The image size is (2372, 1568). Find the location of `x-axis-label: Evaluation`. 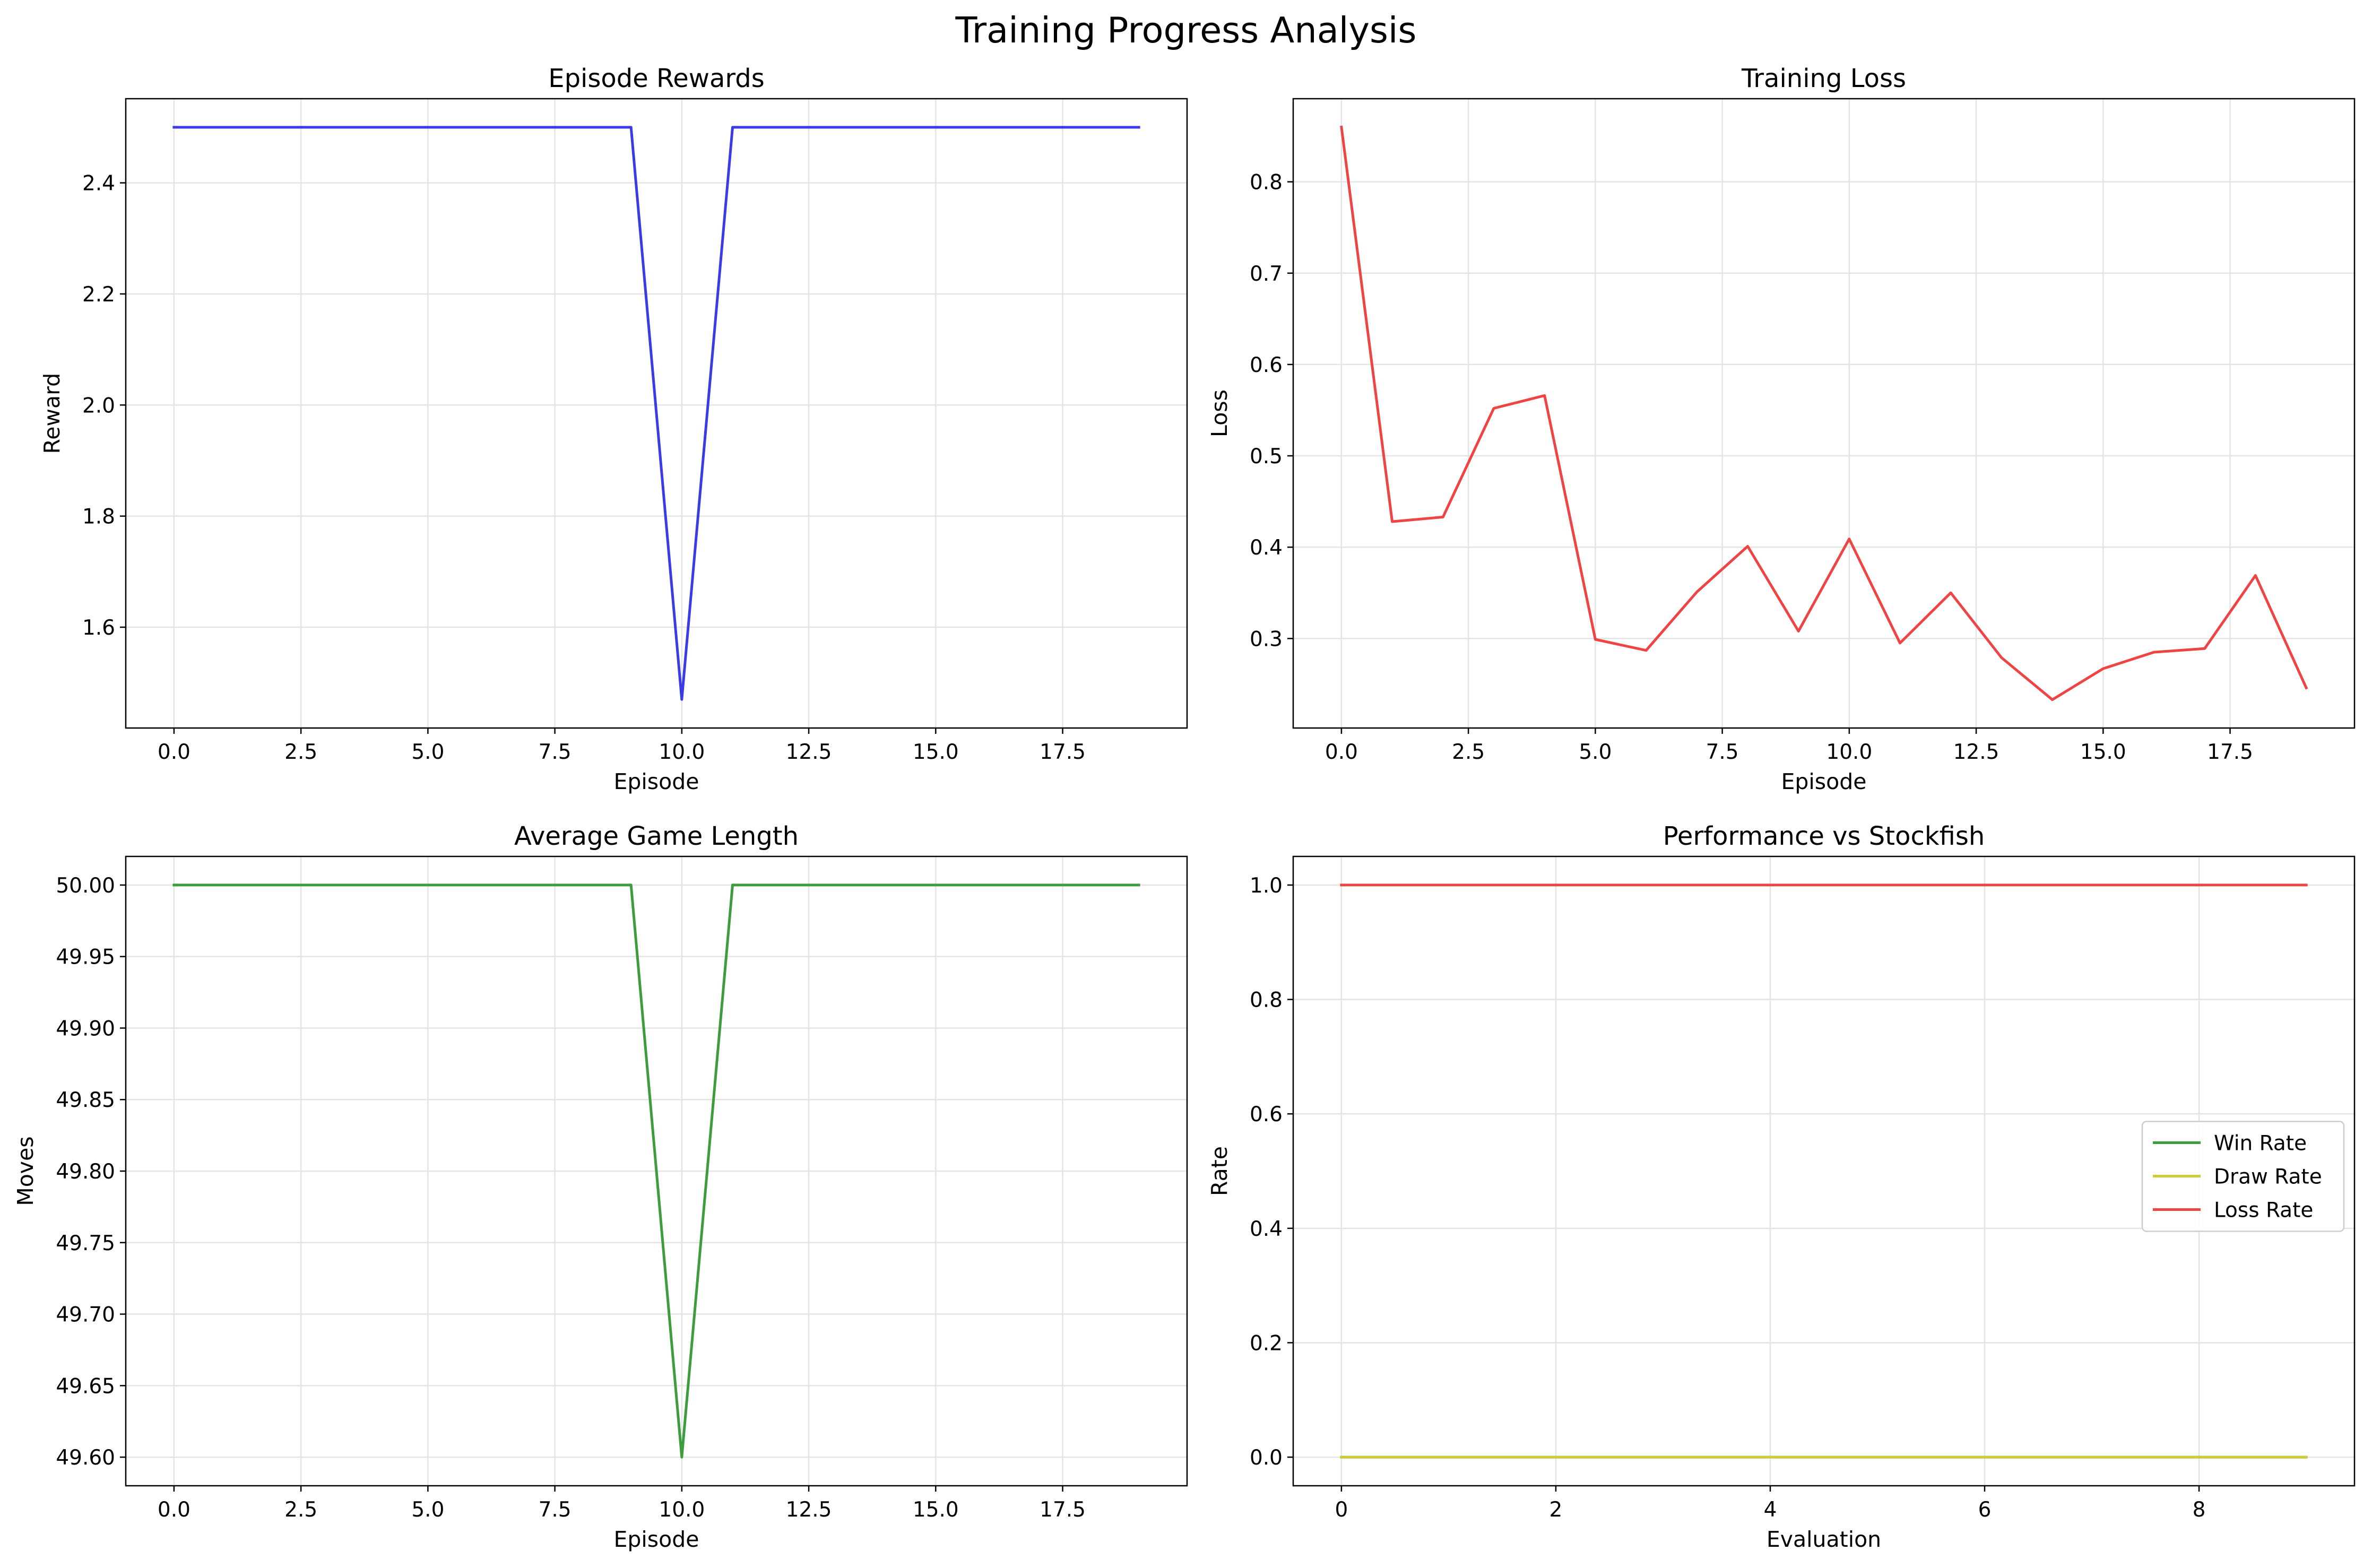

x-axis-label: Evaluation is located at coordinates (1824, 1539).